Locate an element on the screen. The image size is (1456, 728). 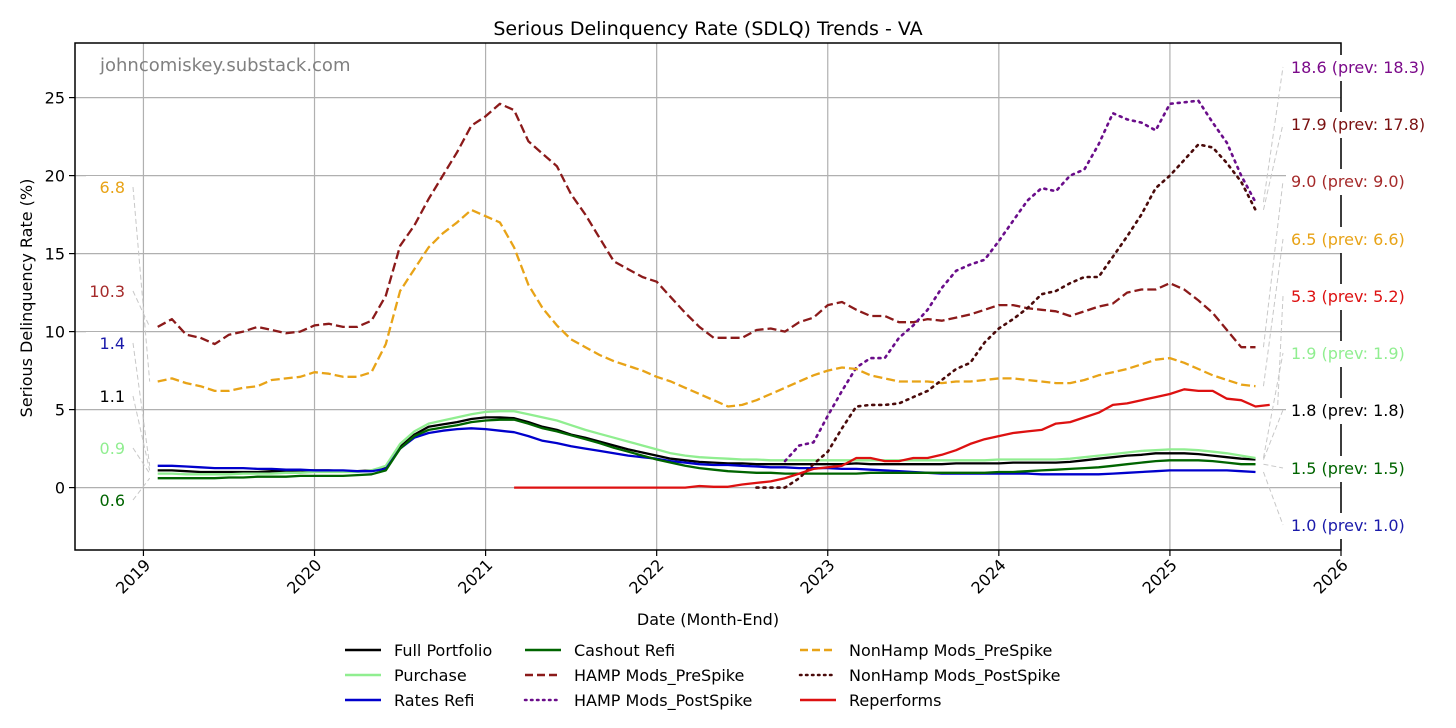
annotation-left-label: 10.3 is located at coordinates (107, 291).